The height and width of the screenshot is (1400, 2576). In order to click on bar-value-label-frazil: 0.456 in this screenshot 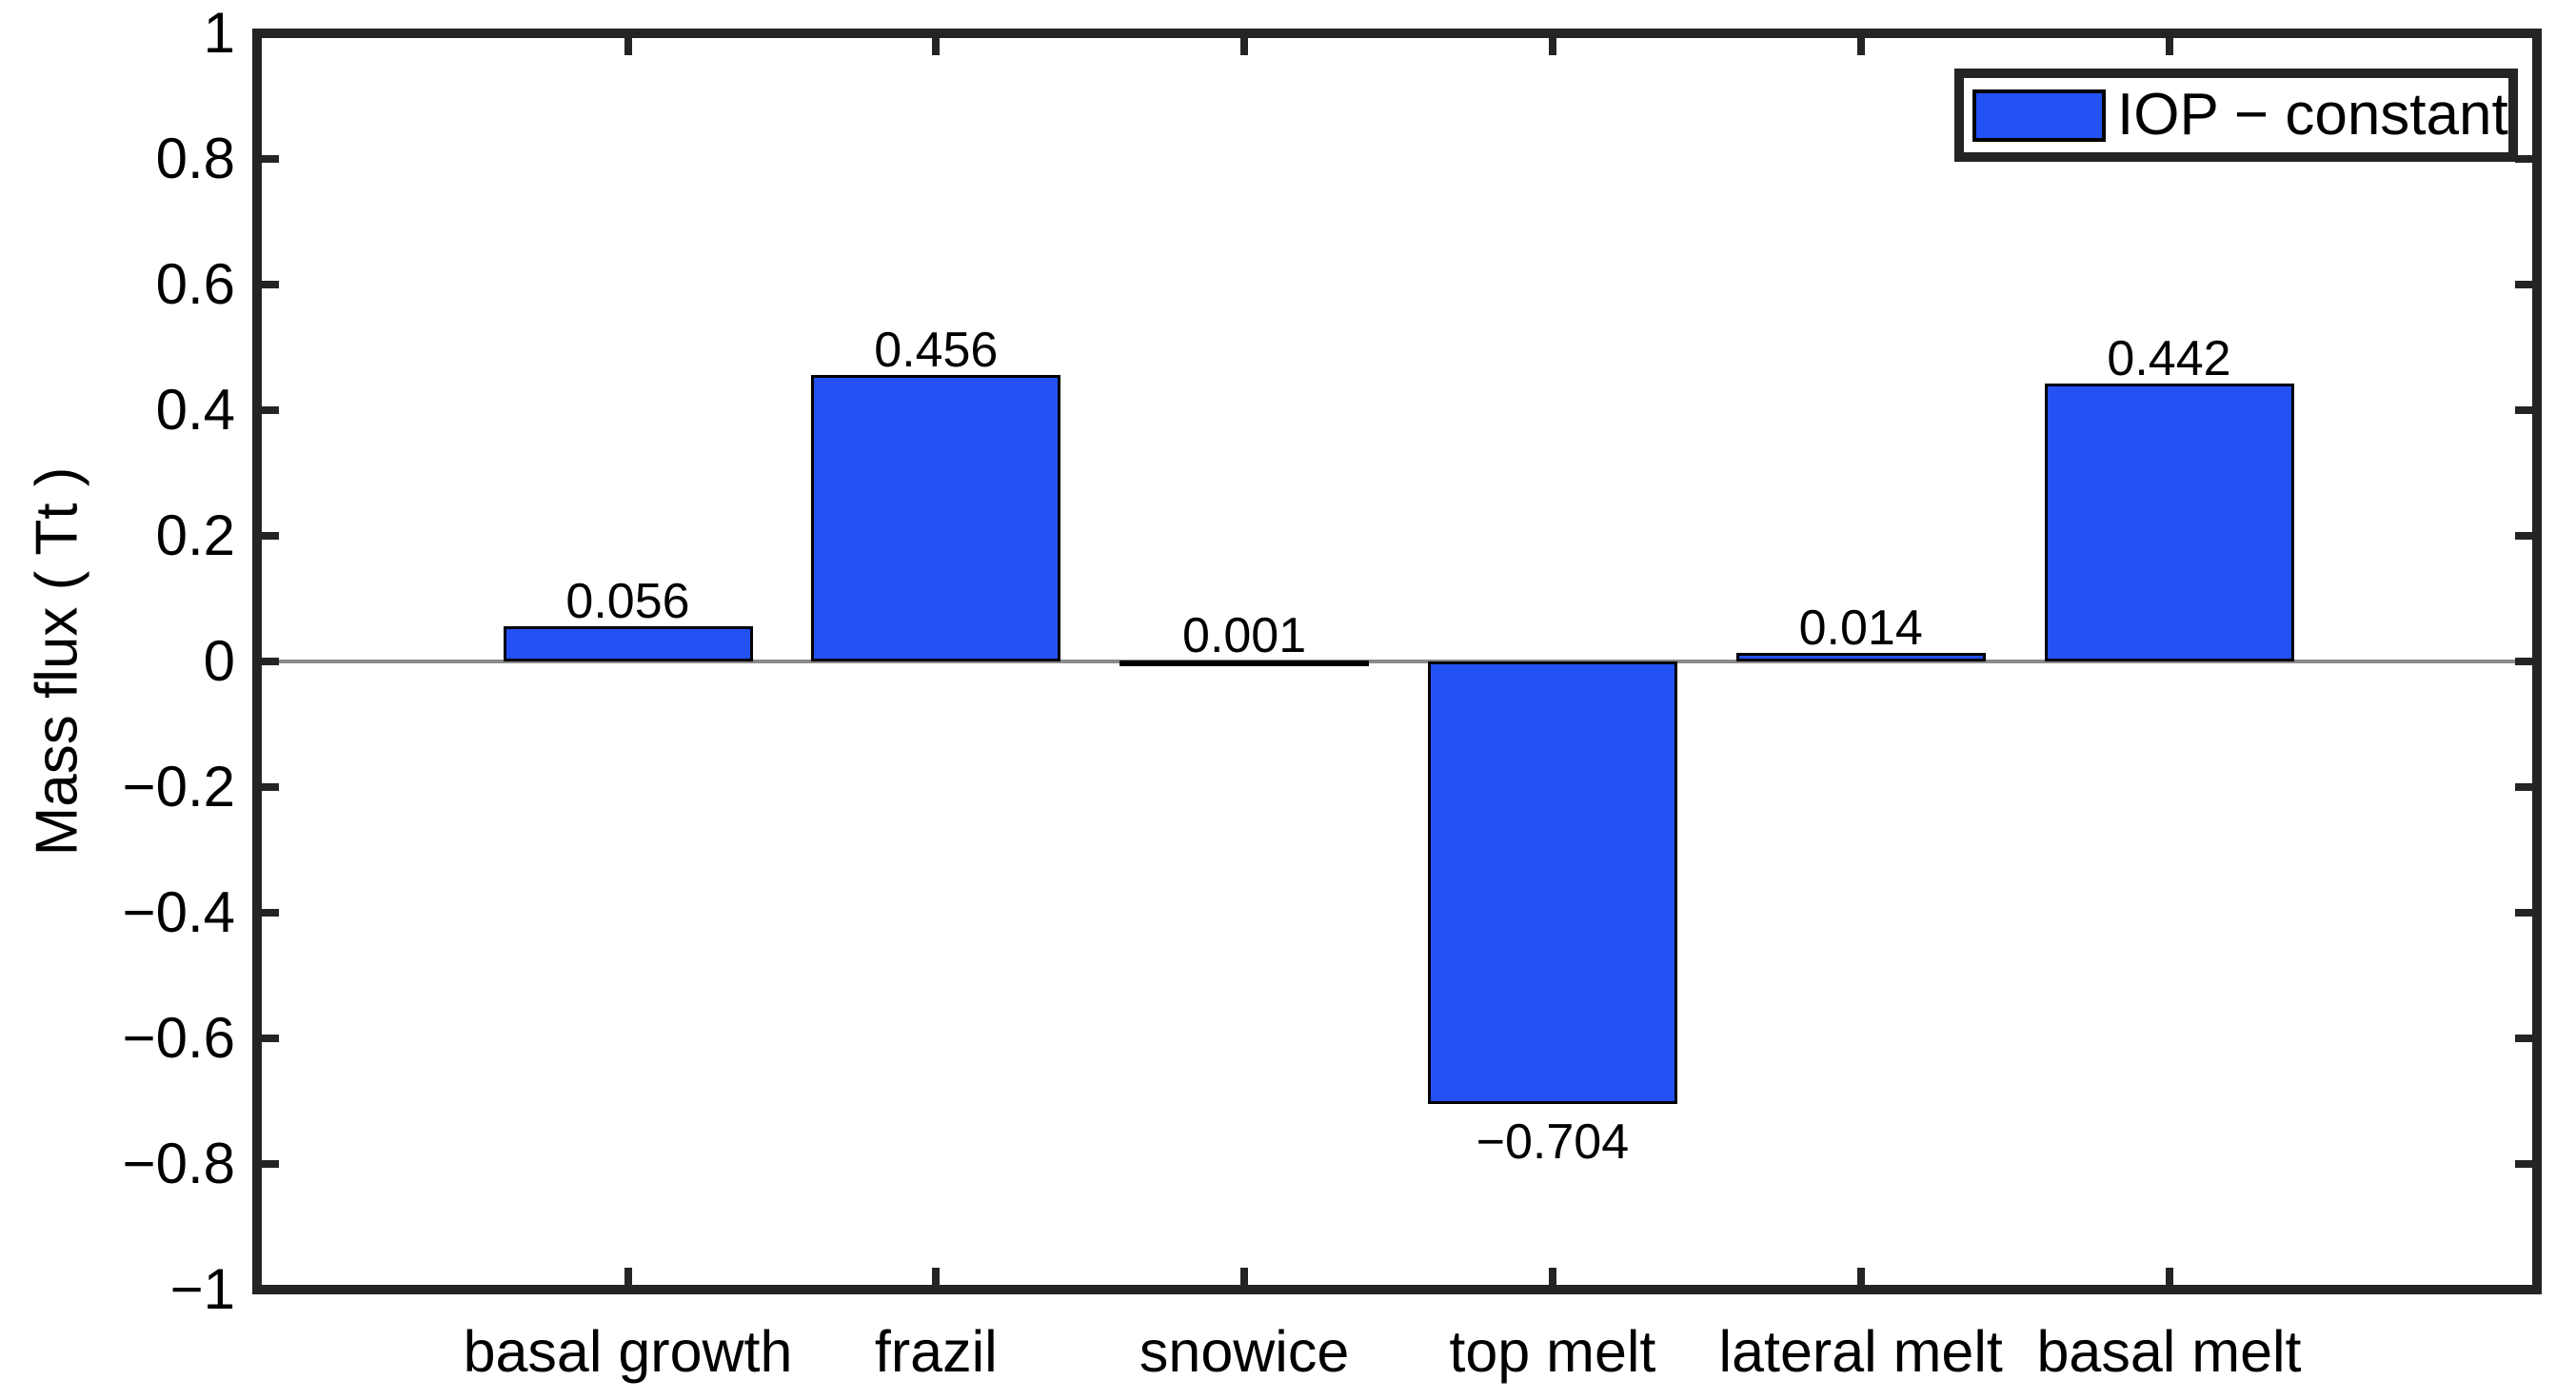, I will do `click(936, 350)`.